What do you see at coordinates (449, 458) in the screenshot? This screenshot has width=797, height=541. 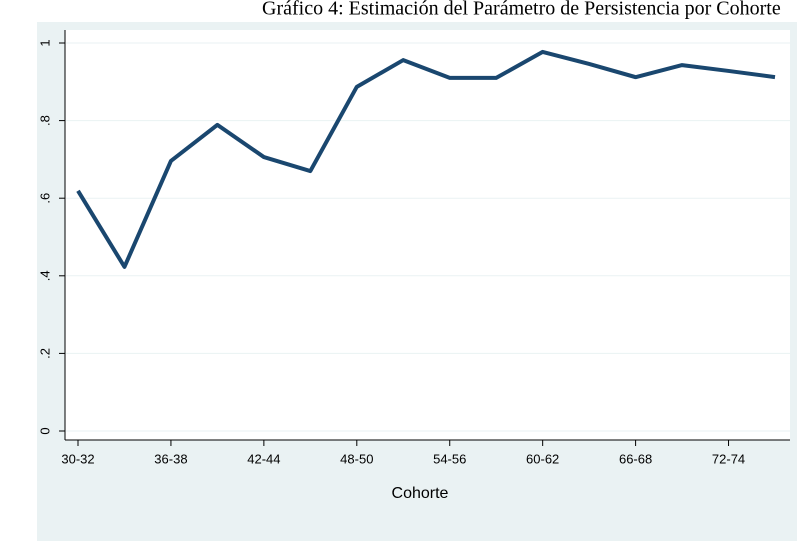 I see `x-tick-label: 54-56` at bounding box center [449, 458].